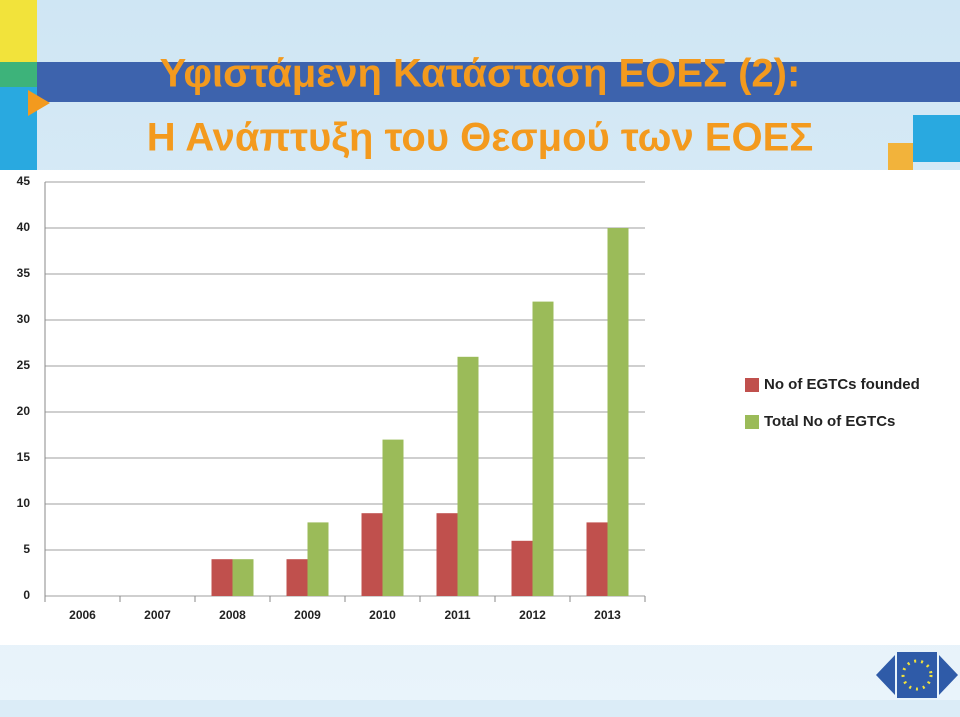 This screenshot has width=960, height=717. I want to click on x-tick-label: 2008, so click(232, 615).